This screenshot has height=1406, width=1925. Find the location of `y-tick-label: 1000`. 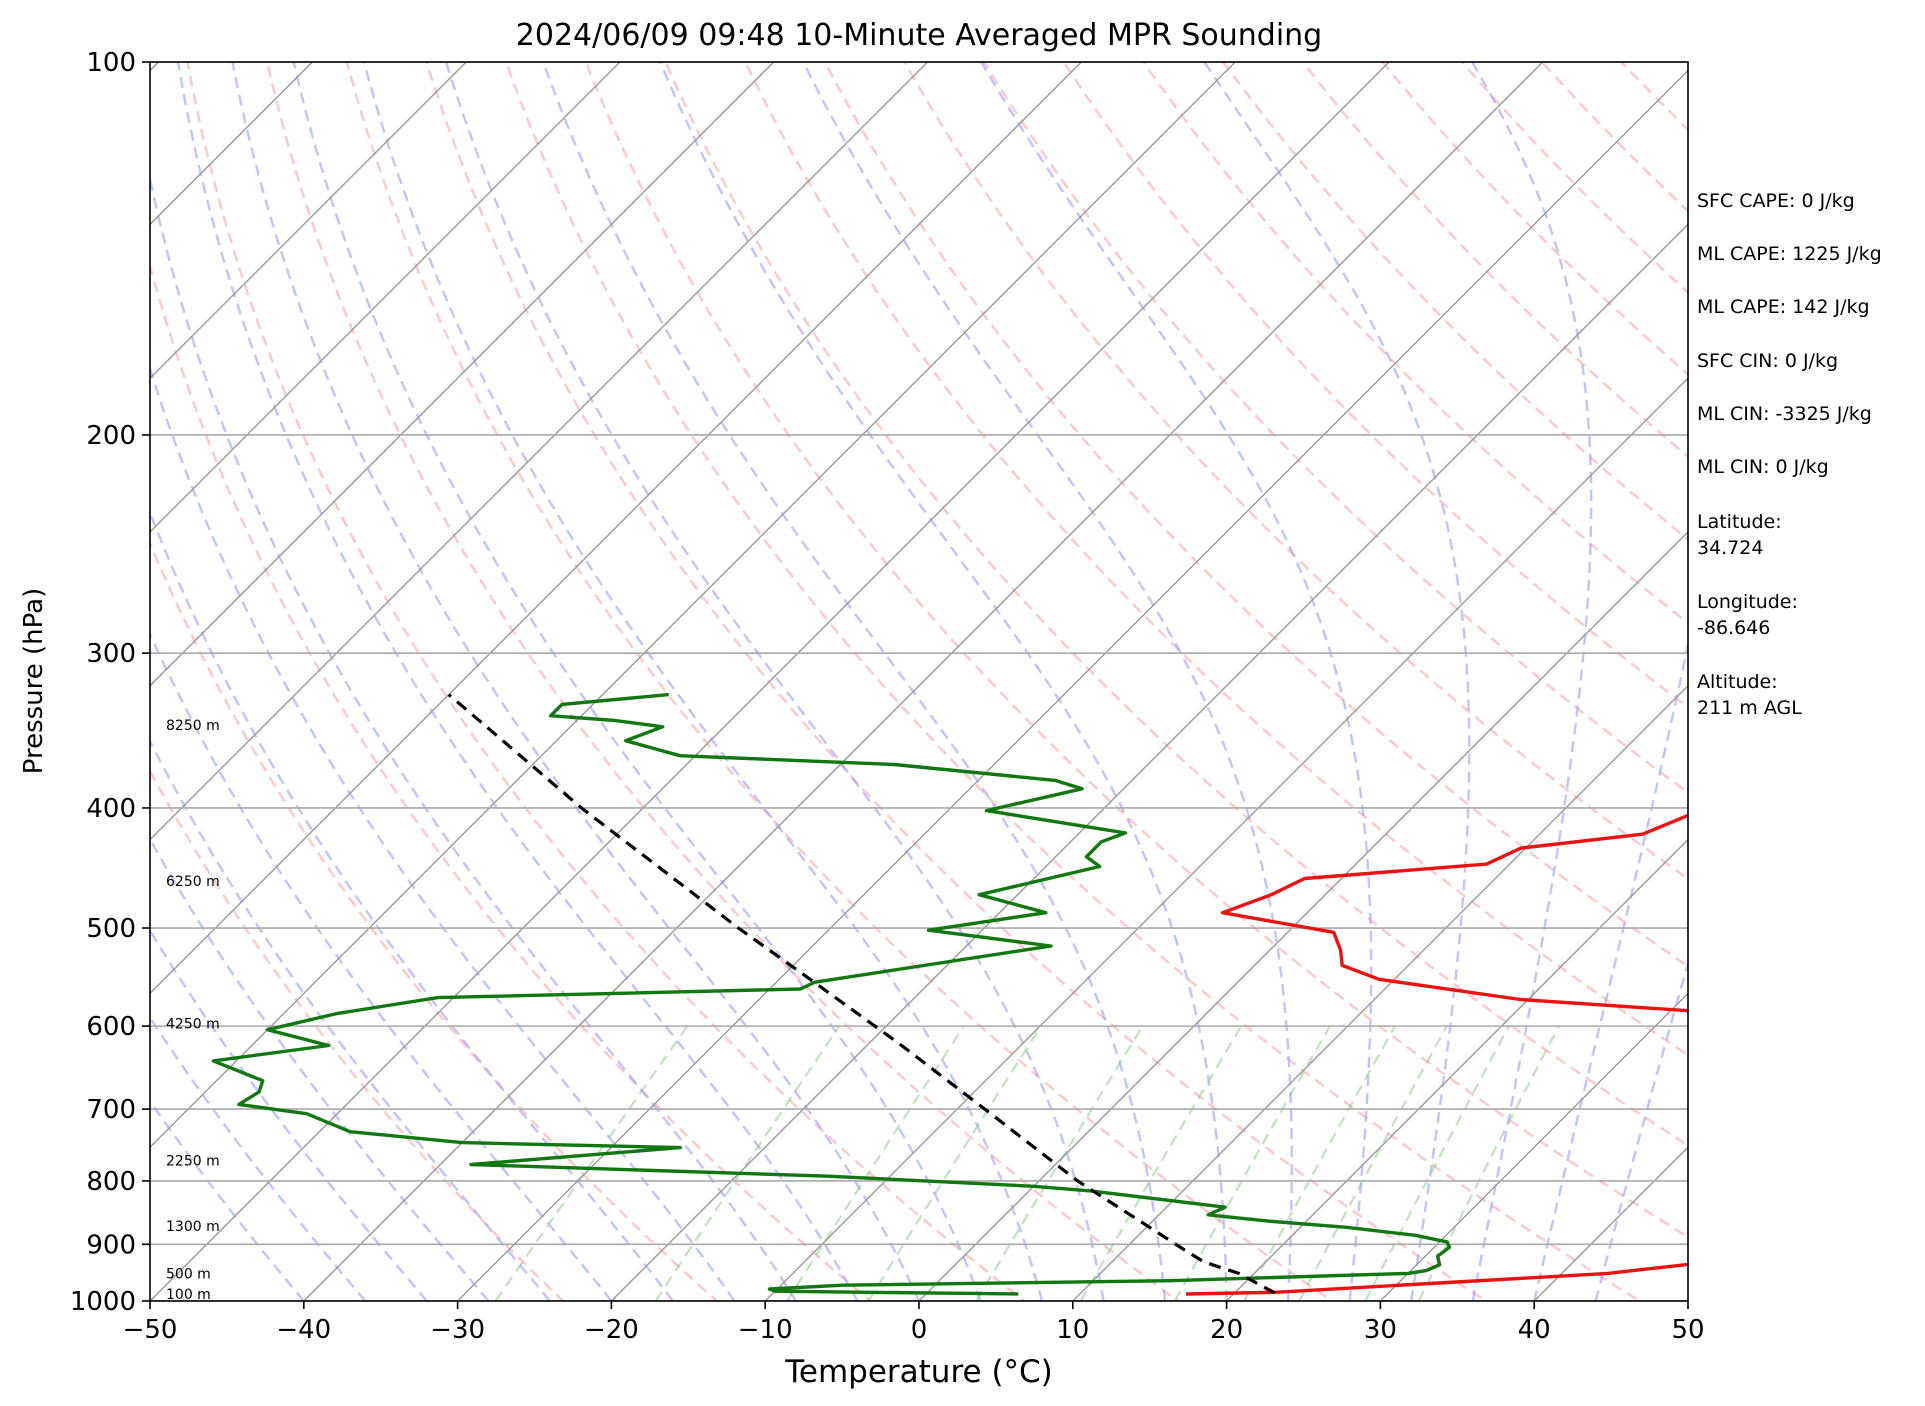

y-tick-label: 1000 is located at coordinates (103, 1302).